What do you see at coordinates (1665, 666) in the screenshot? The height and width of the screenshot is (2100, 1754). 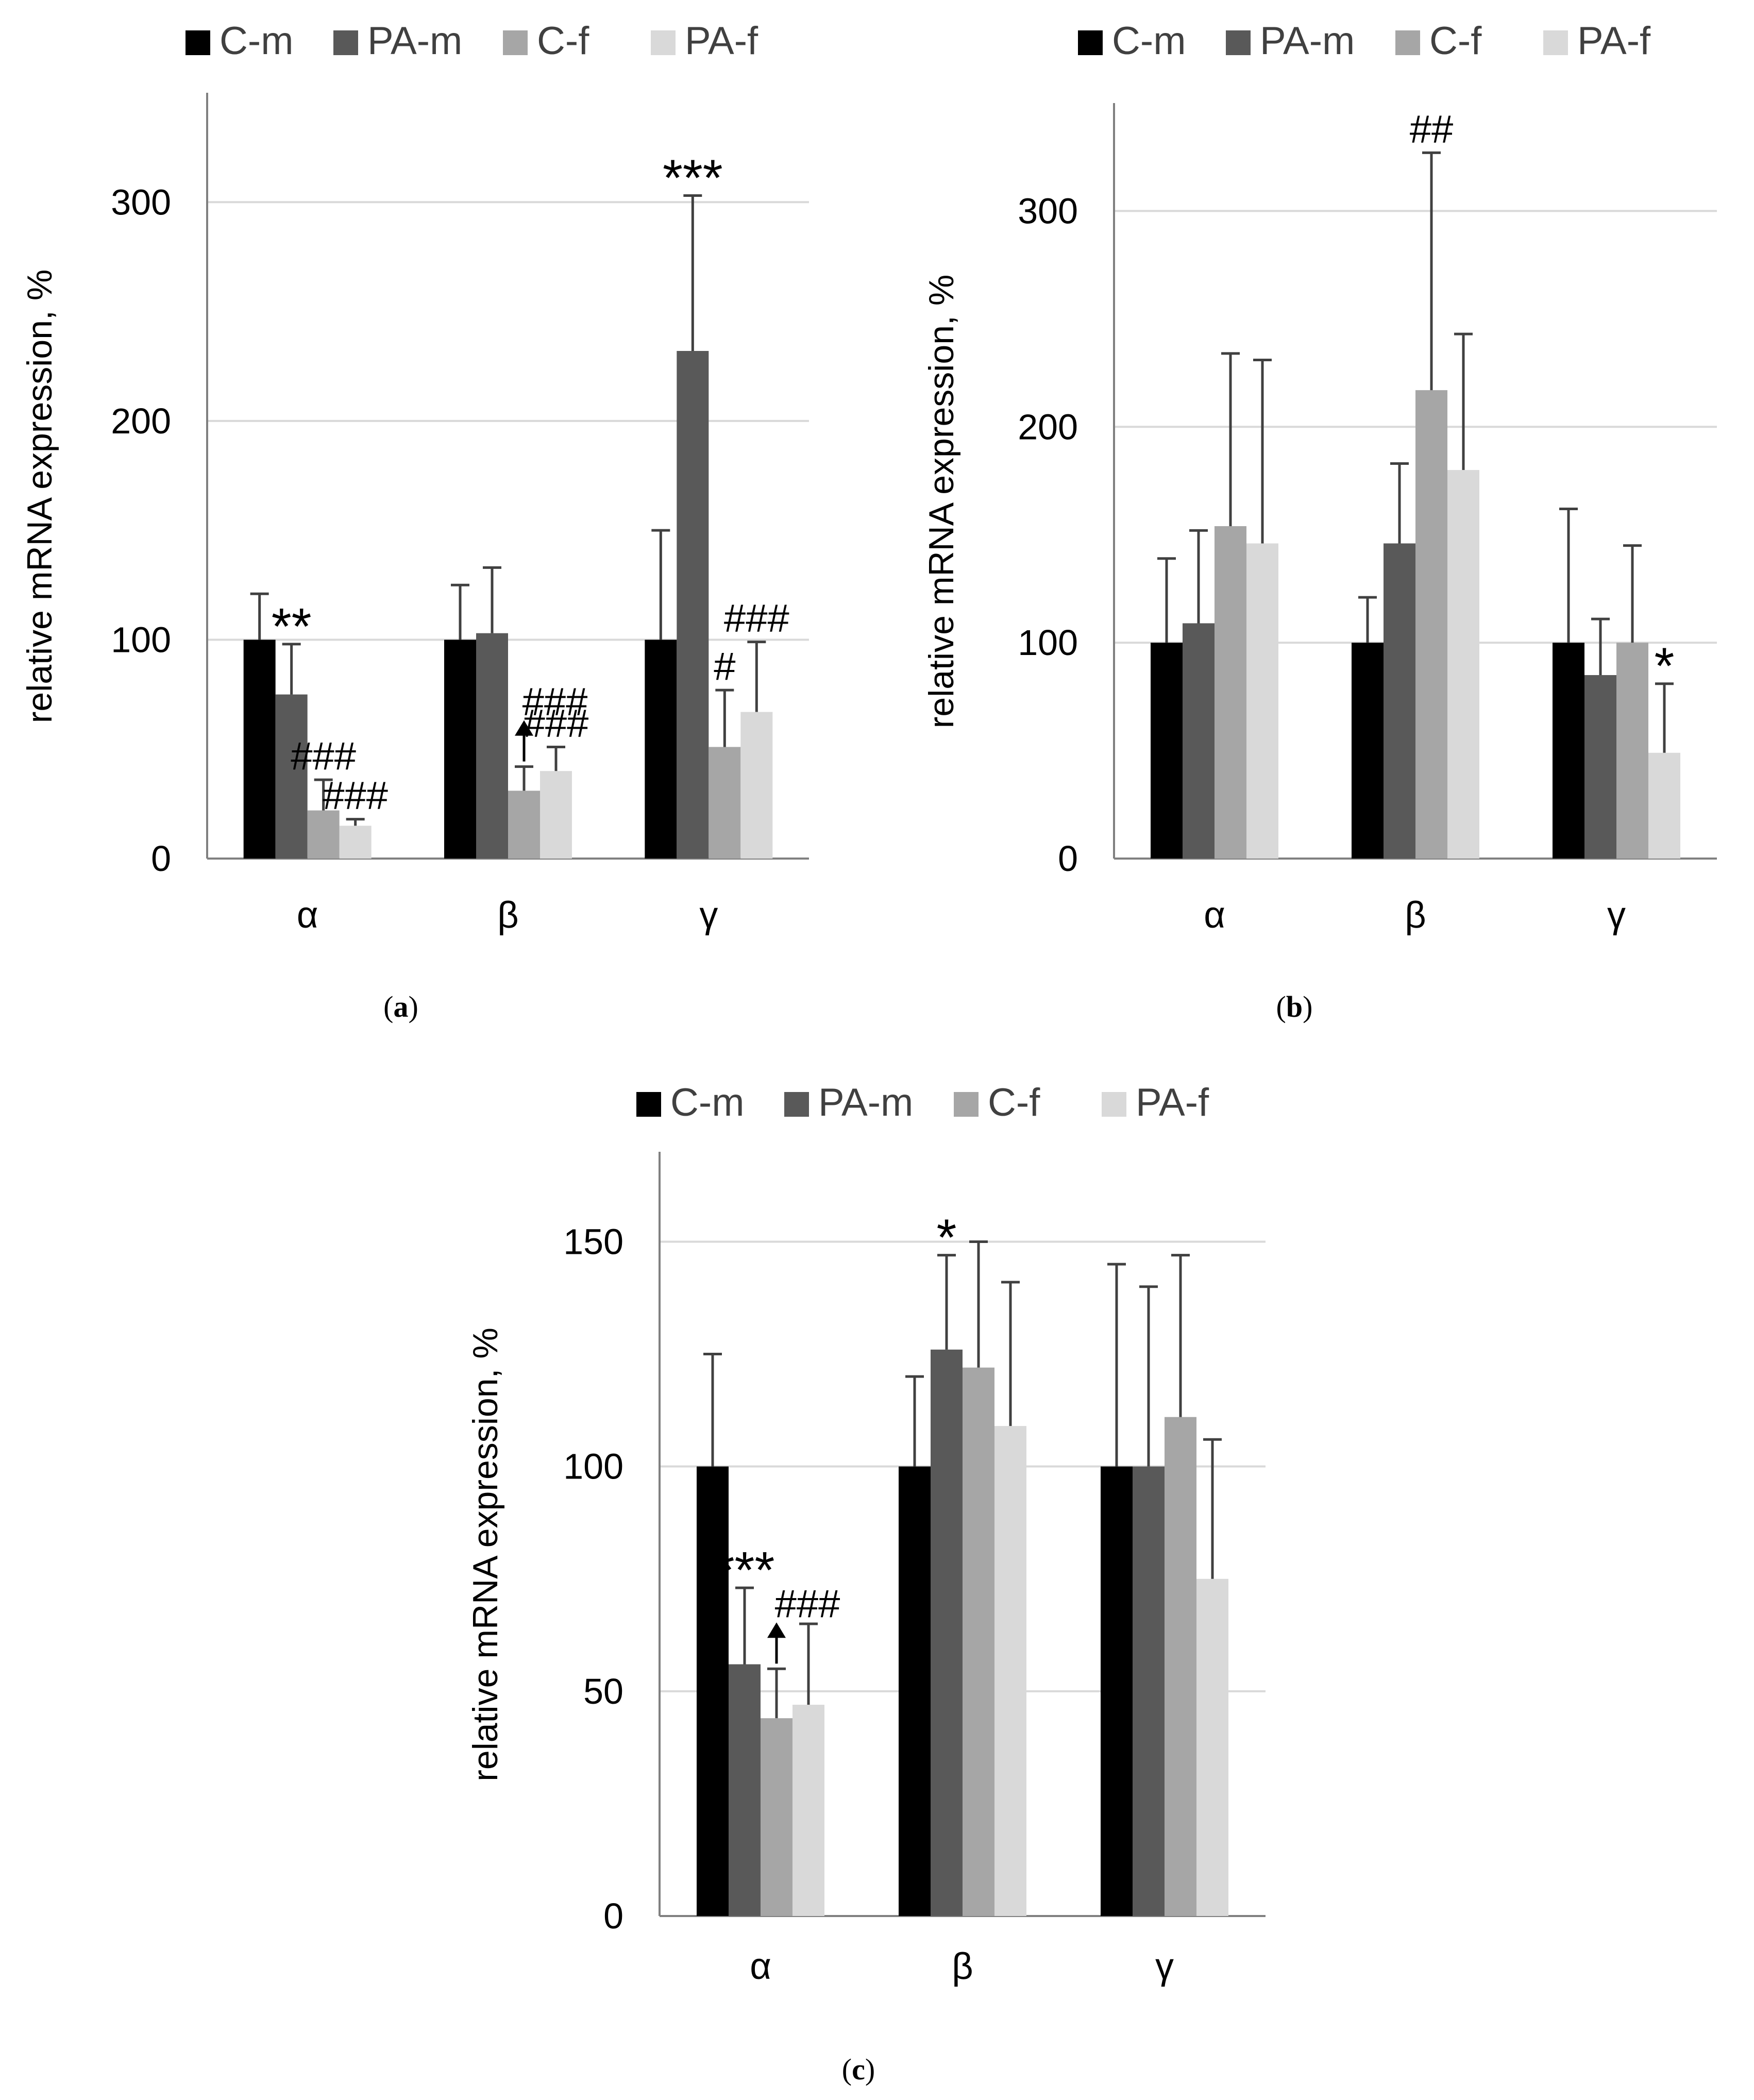 I see `annotation-b-1: *` at bounding box center [1665, 666].